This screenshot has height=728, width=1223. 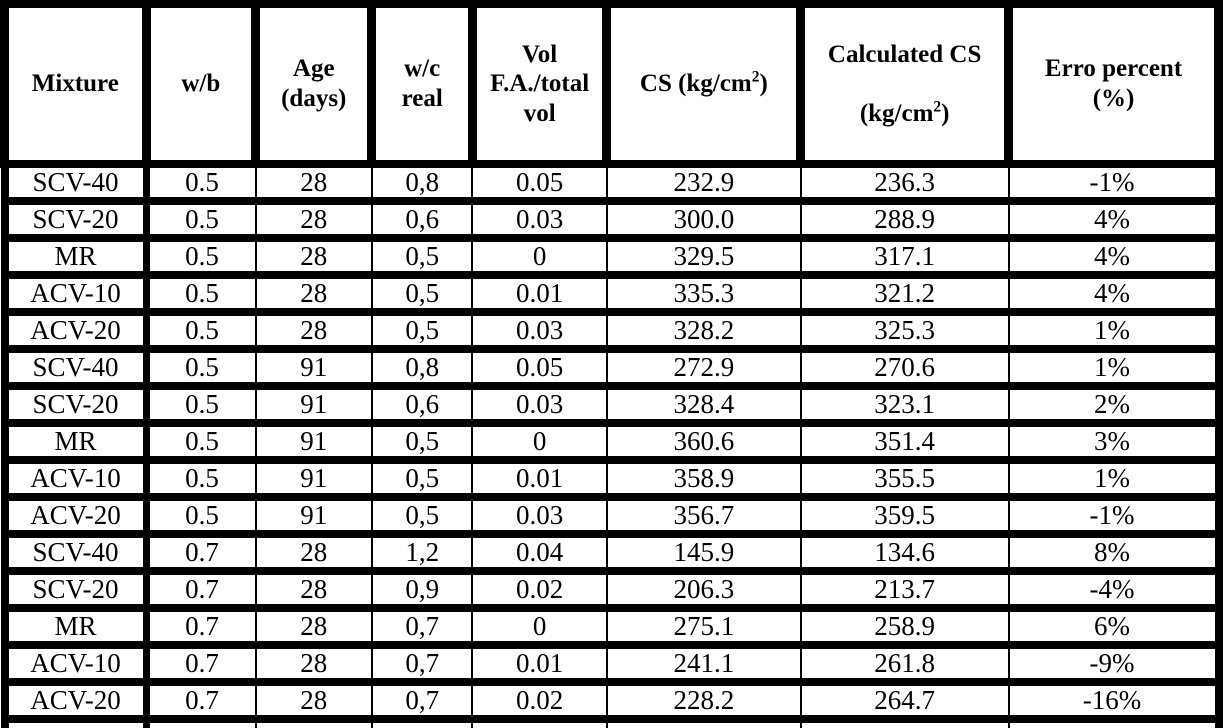 What do you see at coordinates (422, 404) in the screenshot?
I see `table-cell: 0,6` at bounding box center [422, 404].